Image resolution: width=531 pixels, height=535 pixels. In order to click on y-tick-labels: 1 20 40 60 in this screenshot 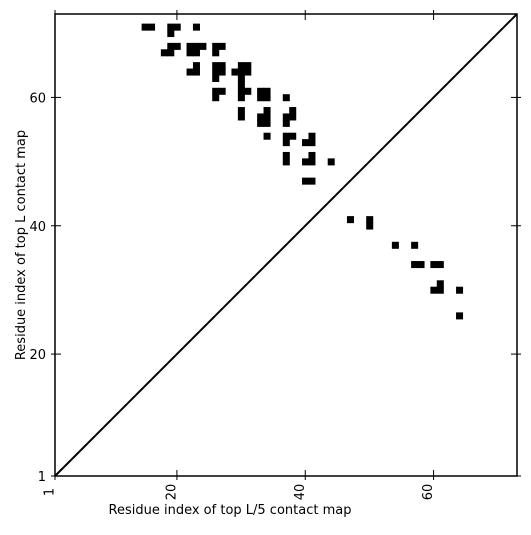, I will do `click(37, 288)`.